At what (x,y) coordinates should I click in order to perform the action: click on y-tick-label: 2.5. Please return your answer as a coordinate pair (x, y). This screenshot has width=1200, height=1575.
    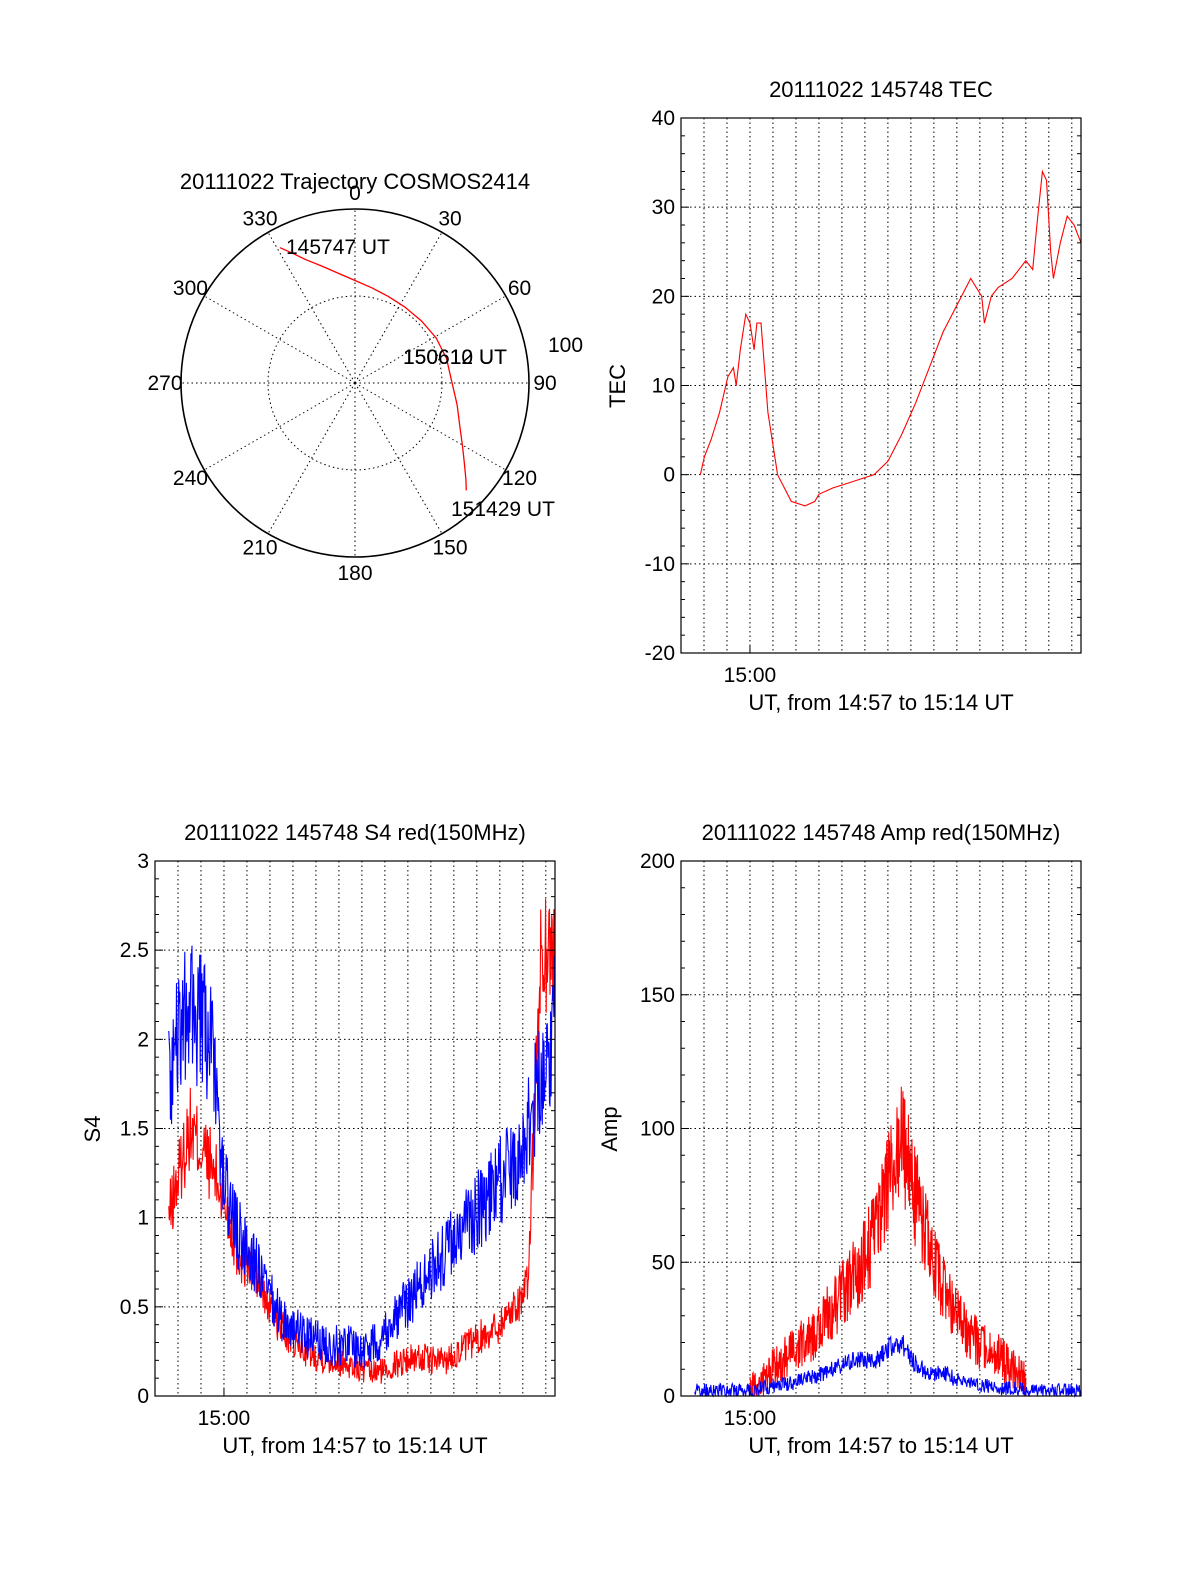
    Looking at the image, I should click on (134, 950).